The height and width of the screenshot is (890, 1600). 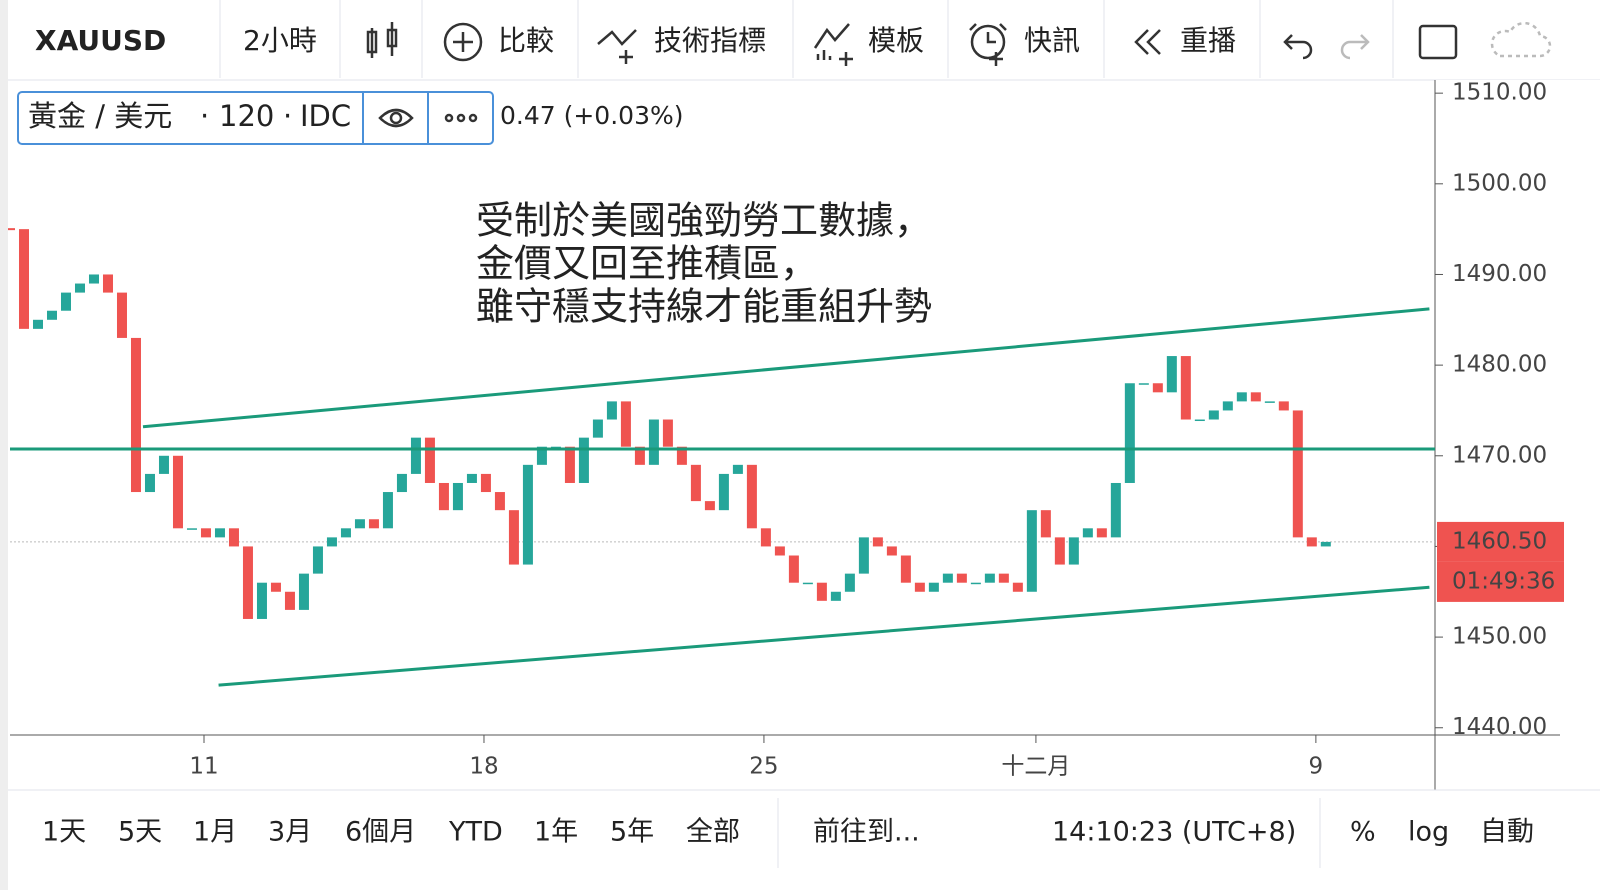 What do you see at coordinates (4, 445) in the screenshot?
I see `left-edge` at bounding box center [4, 445].